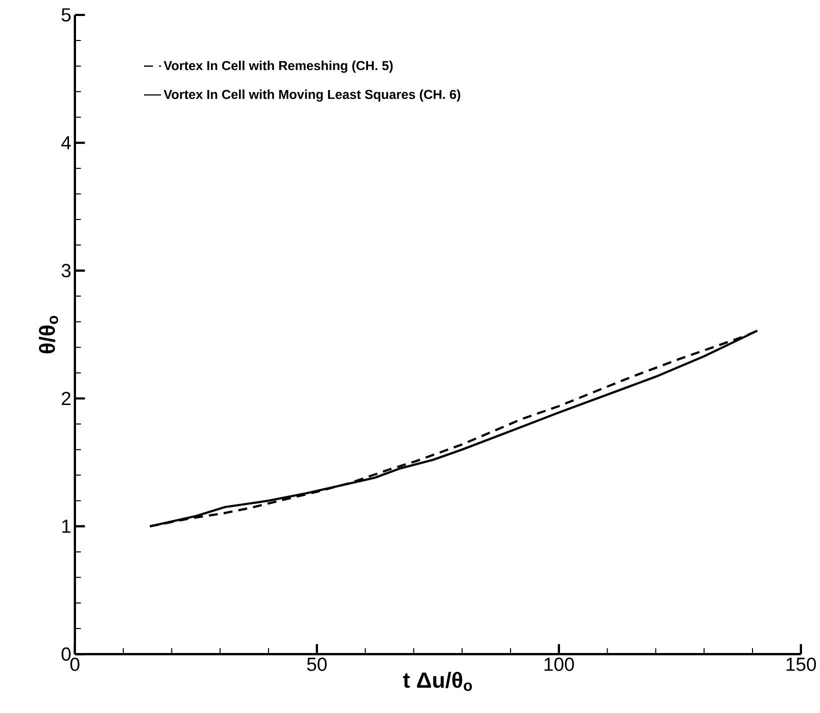 The width and height of the screenshot is (820, 713). What do you see at coordinates (48, 335) in the screenshot?
I see `y-axis-title: θ/θ$_{o}$` at bounding box center [48, 335].